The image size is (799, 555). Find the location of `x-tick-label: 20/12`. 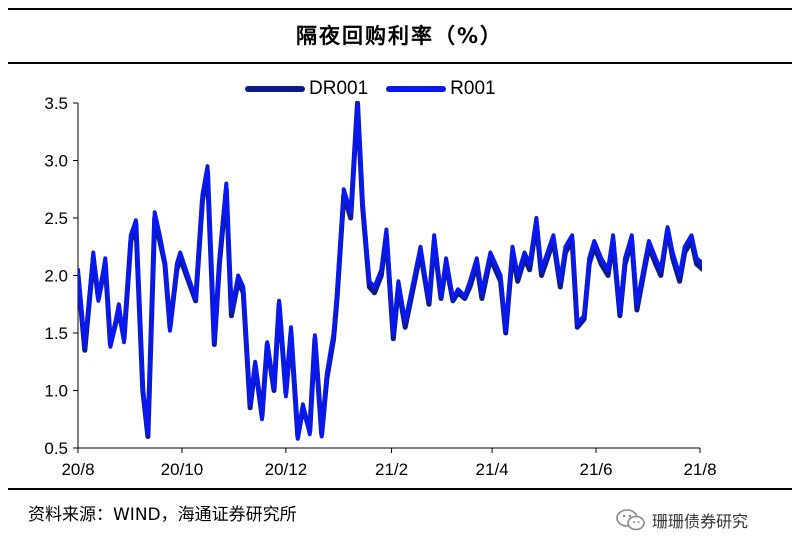

x-tick-label: 20/12 is located at coordinates (286, 469).